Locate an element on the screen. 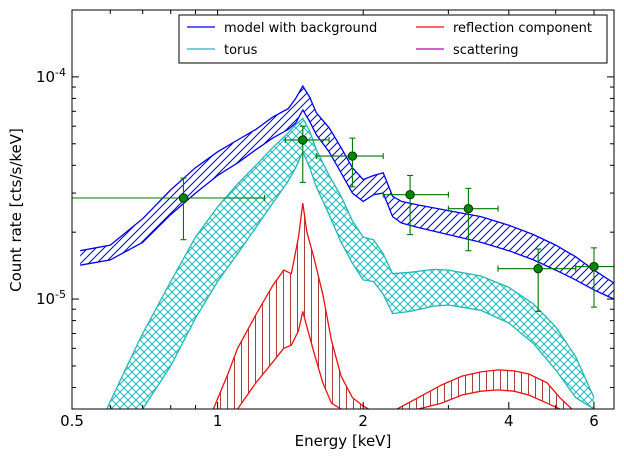  legend-label-model: model with background is located at coordinates (300, 28).